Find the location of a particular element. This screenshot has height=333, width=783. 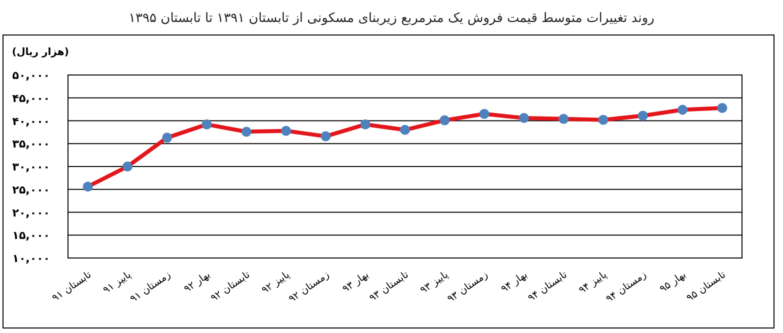

x-tick-label: پاییز ۹۲ is located at coordinates (276, 282).